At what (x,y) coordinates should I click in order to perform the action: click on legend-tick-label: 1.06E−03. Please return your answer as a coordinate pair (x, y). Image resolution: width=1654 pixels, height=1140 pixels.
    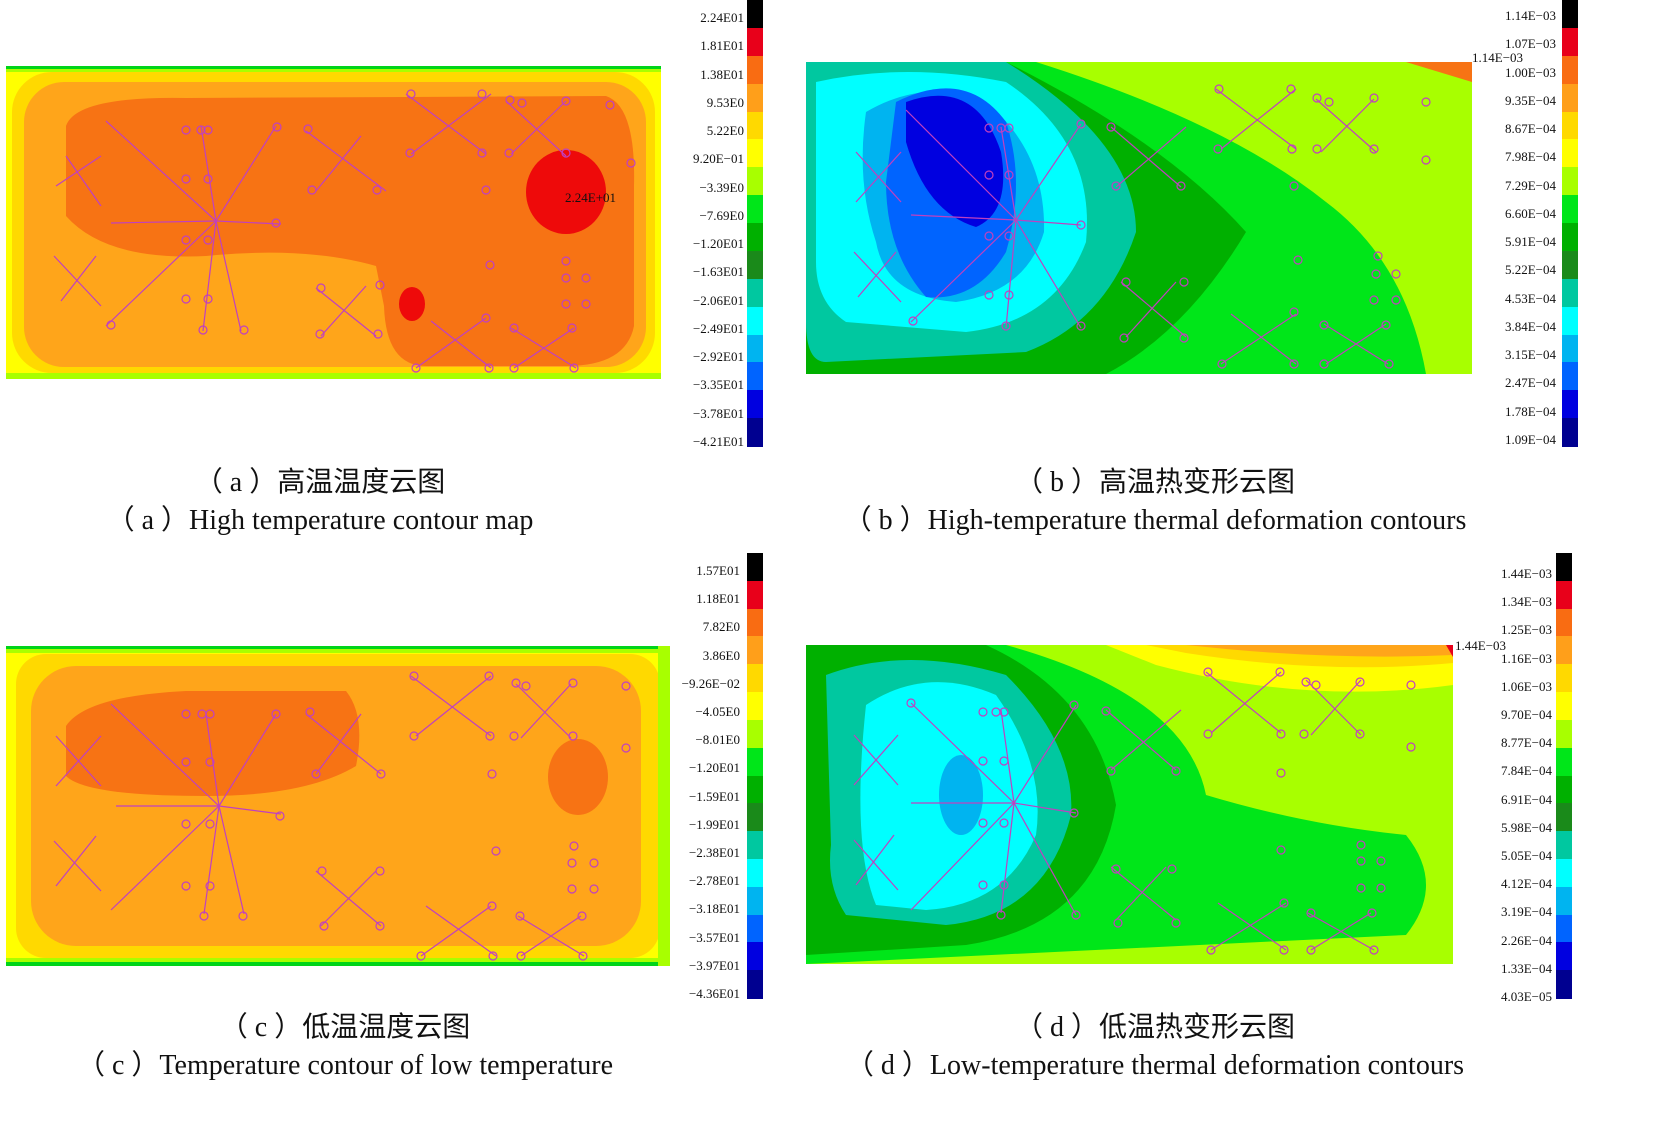
    Looking at the image, I should click on (1526, 686).